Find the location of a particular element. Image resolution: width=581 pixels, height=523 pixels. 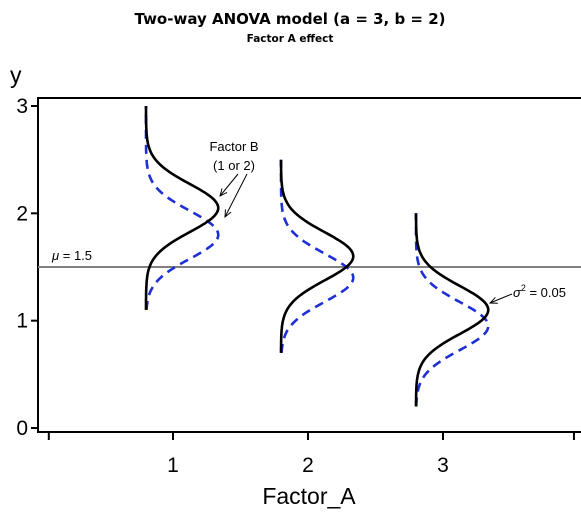

x-axis-label: Factor_A is located at coordinates (309, 496).